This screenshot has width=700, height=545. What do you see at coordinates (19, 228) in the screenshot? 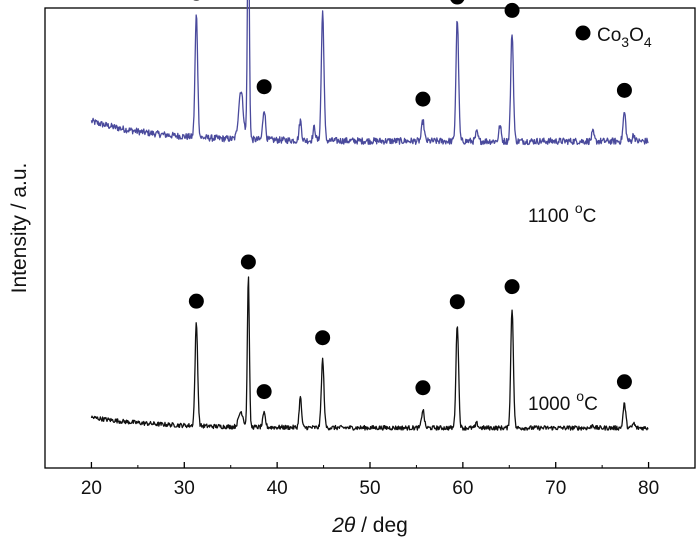
I see `y-axis-title: Intensity / a.u.` at bounding box center [19, 228].